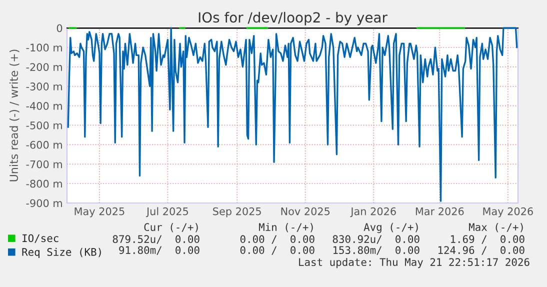 Image resolution: width=547 pixels, height=287 pixels. What do you see at coordinates (293, 19) in the screenshot?
I see `chart-title: IOs for /dev/loop2 - by year` at bounding box center [293, 19].